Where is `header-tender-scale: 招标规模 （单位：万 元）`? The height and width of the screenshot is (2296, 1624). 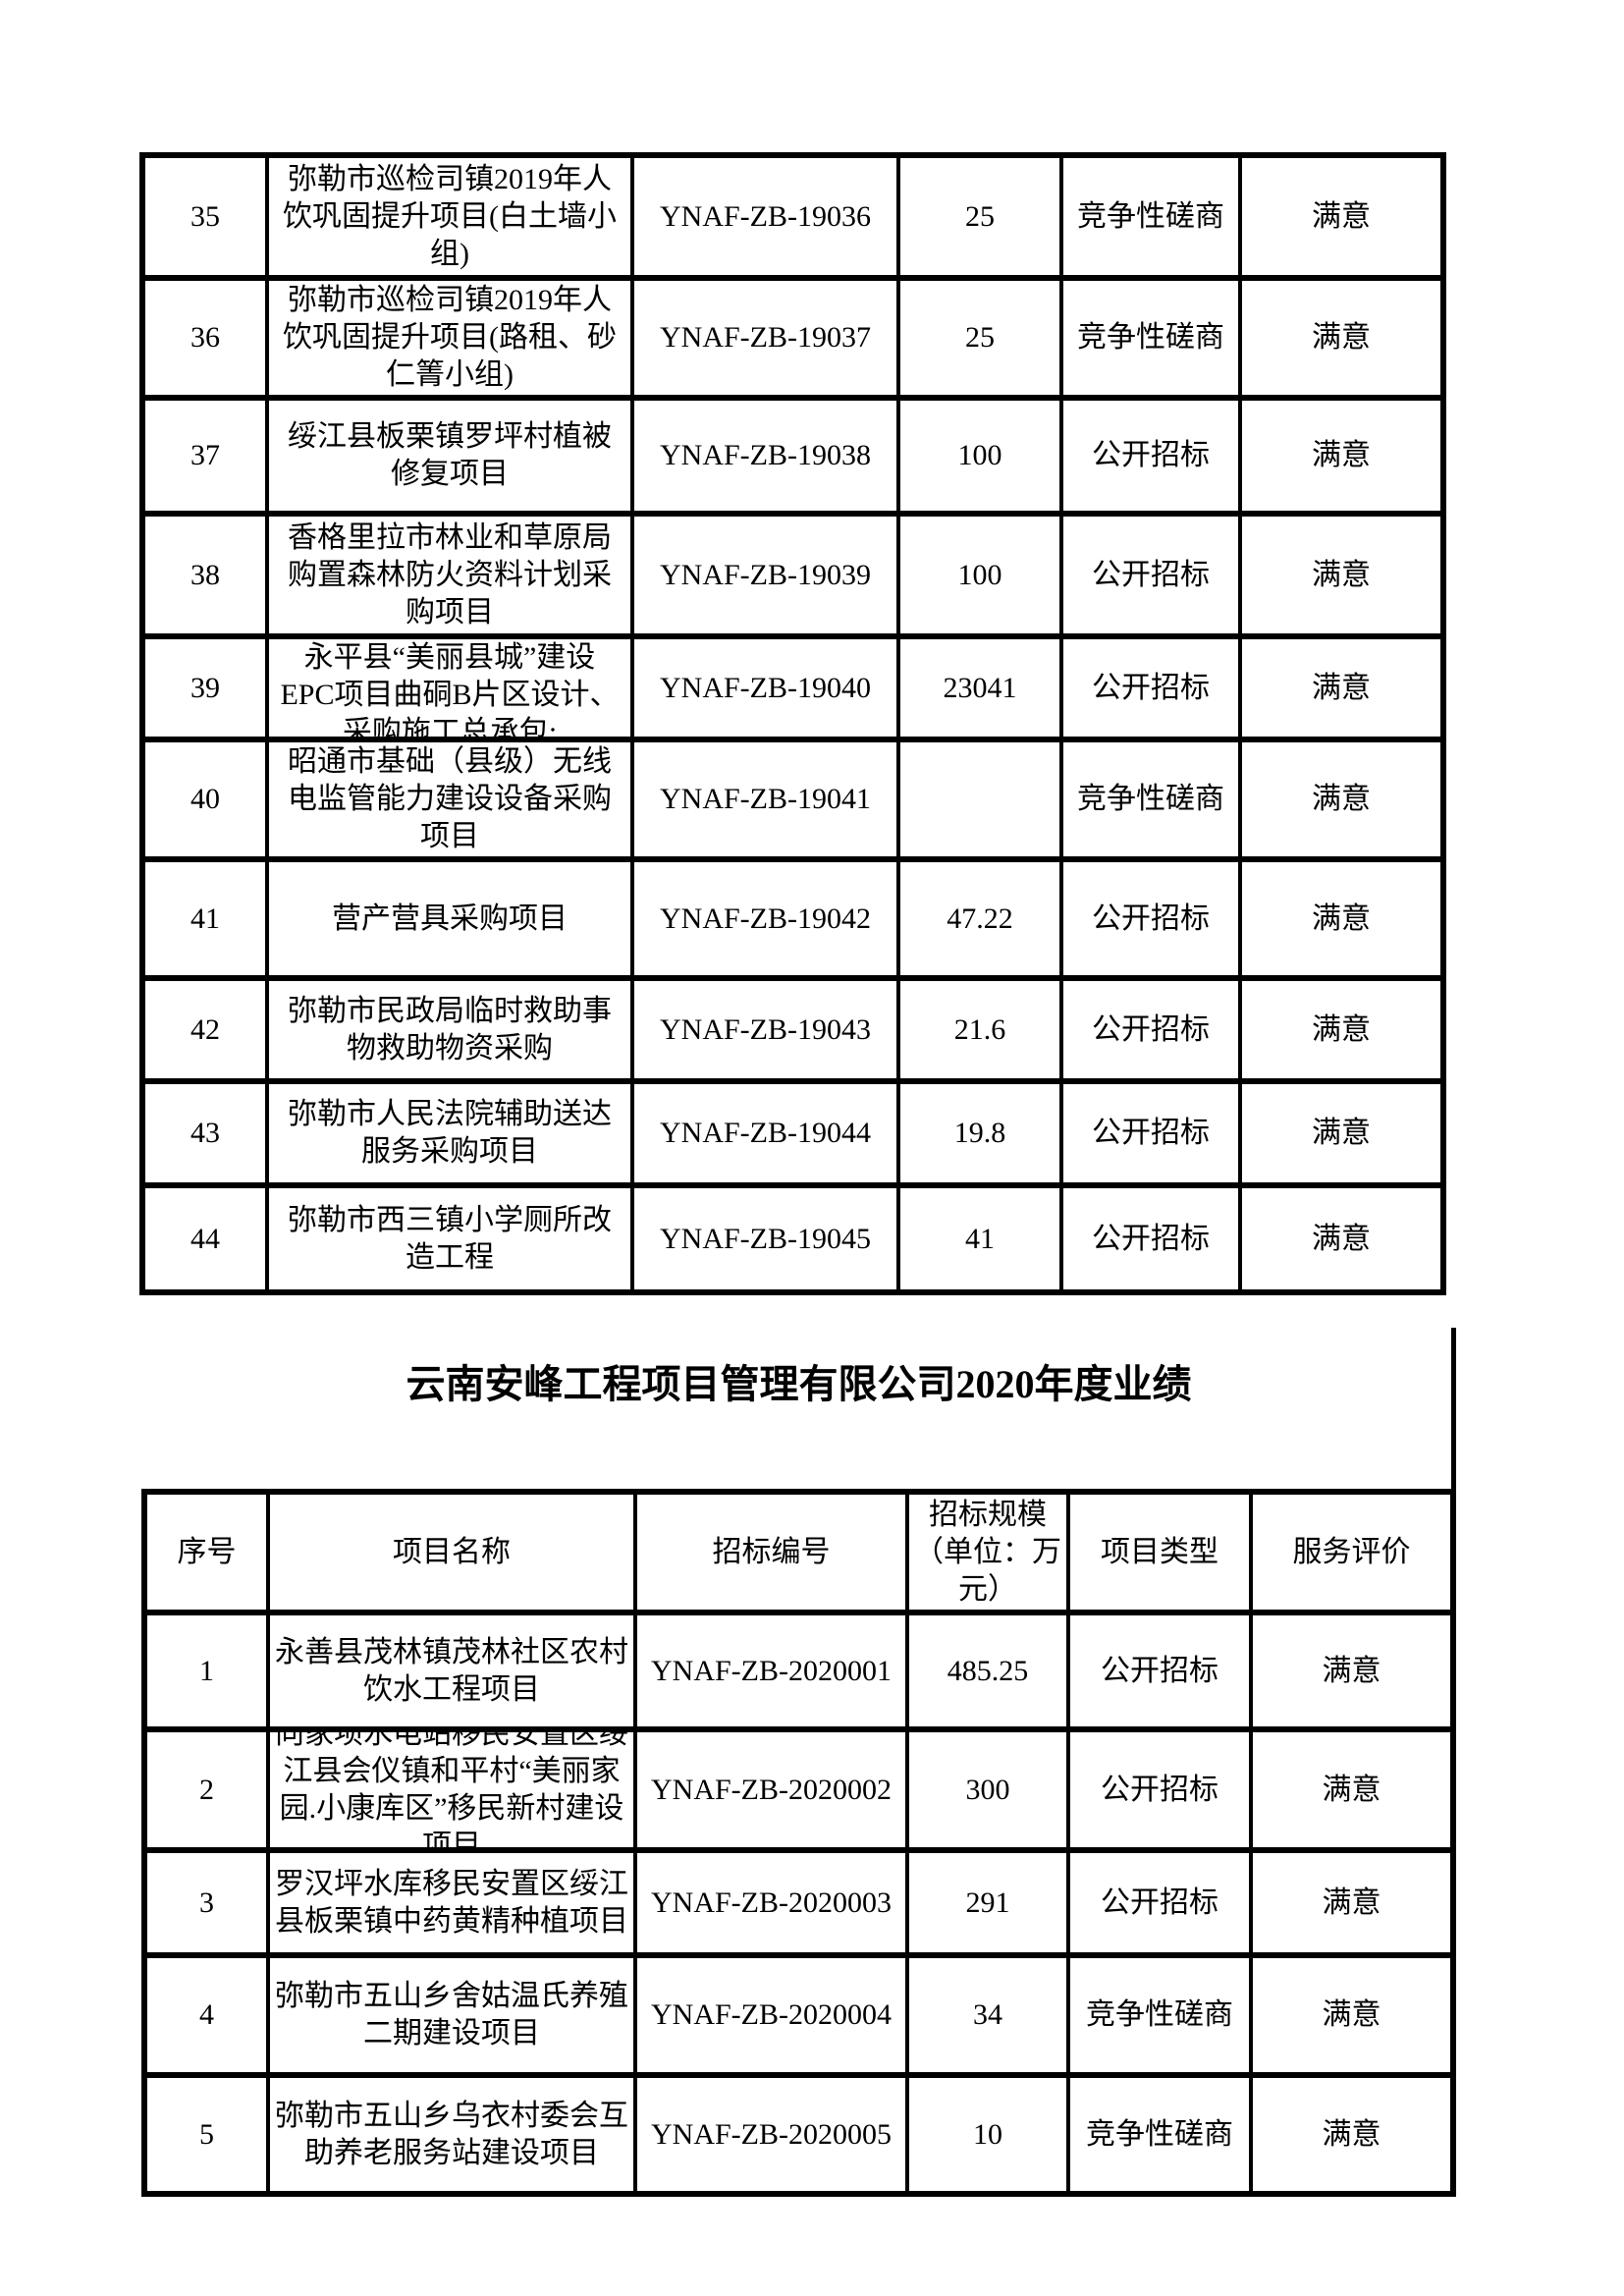 header-tender-scale: 招标规模 （单位：万 元） is located at coordinates (987, 1552).